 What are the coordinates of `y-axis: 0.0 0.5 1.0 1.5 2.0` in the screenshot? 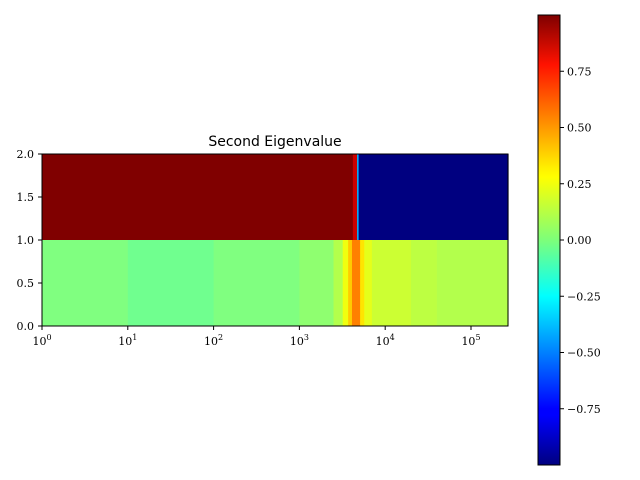 It's located at (29, 240).